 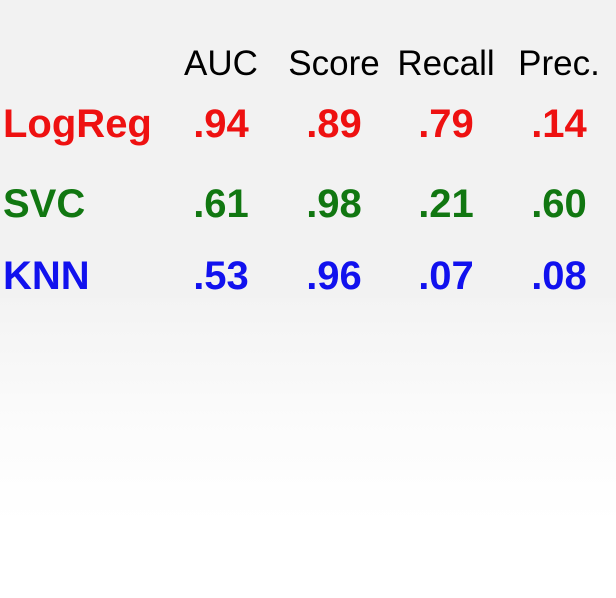 What do you see at coordinates (221, 63) in the screenshot?
I see `column-header-auc: AUC` at bounding box center [221, 63].